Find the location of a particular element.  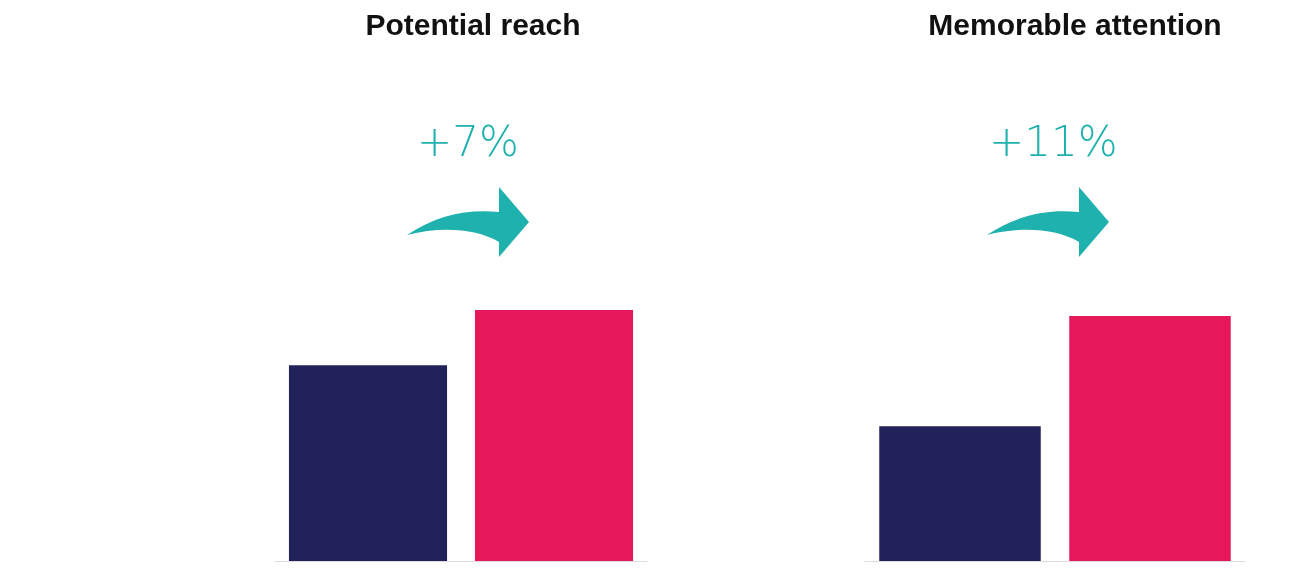

text: +7% is located at coordinates (468, 141).